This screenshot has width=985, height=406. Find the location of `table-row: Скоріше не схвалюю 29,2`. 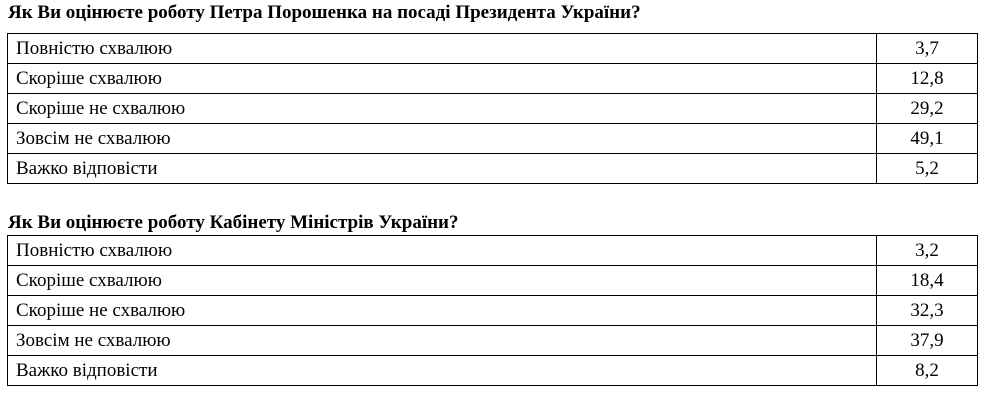

table-row: Скоріше не схвалюю 29,2 is located at coordinates (492, 108).